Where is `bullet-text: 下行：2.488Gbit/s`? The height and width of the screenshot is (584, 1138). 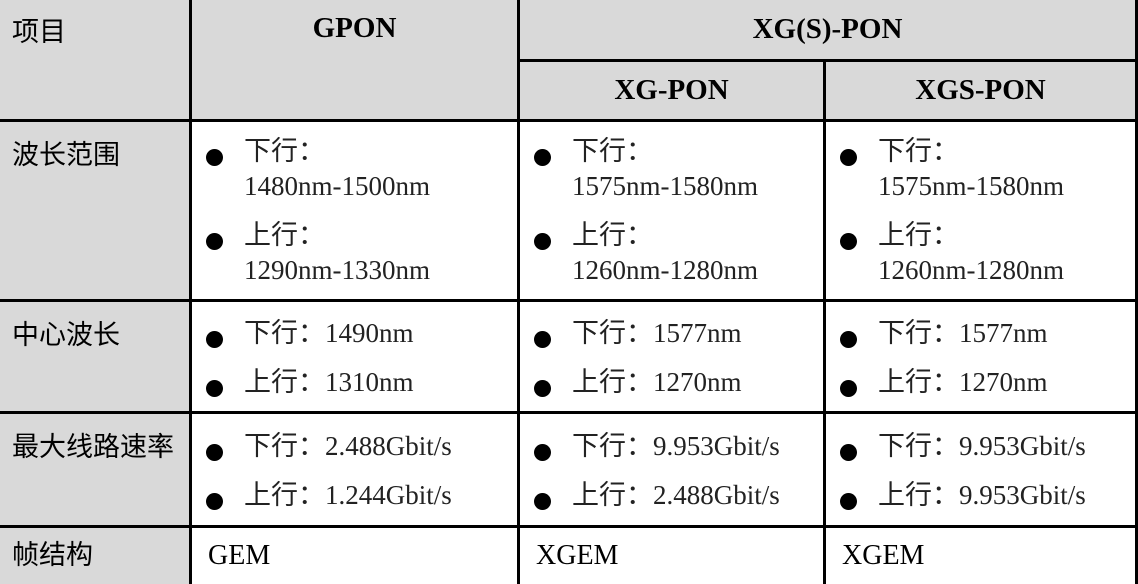
bullet-text: 下行：2.488Gbit/s is located at coordinates (348, 446).